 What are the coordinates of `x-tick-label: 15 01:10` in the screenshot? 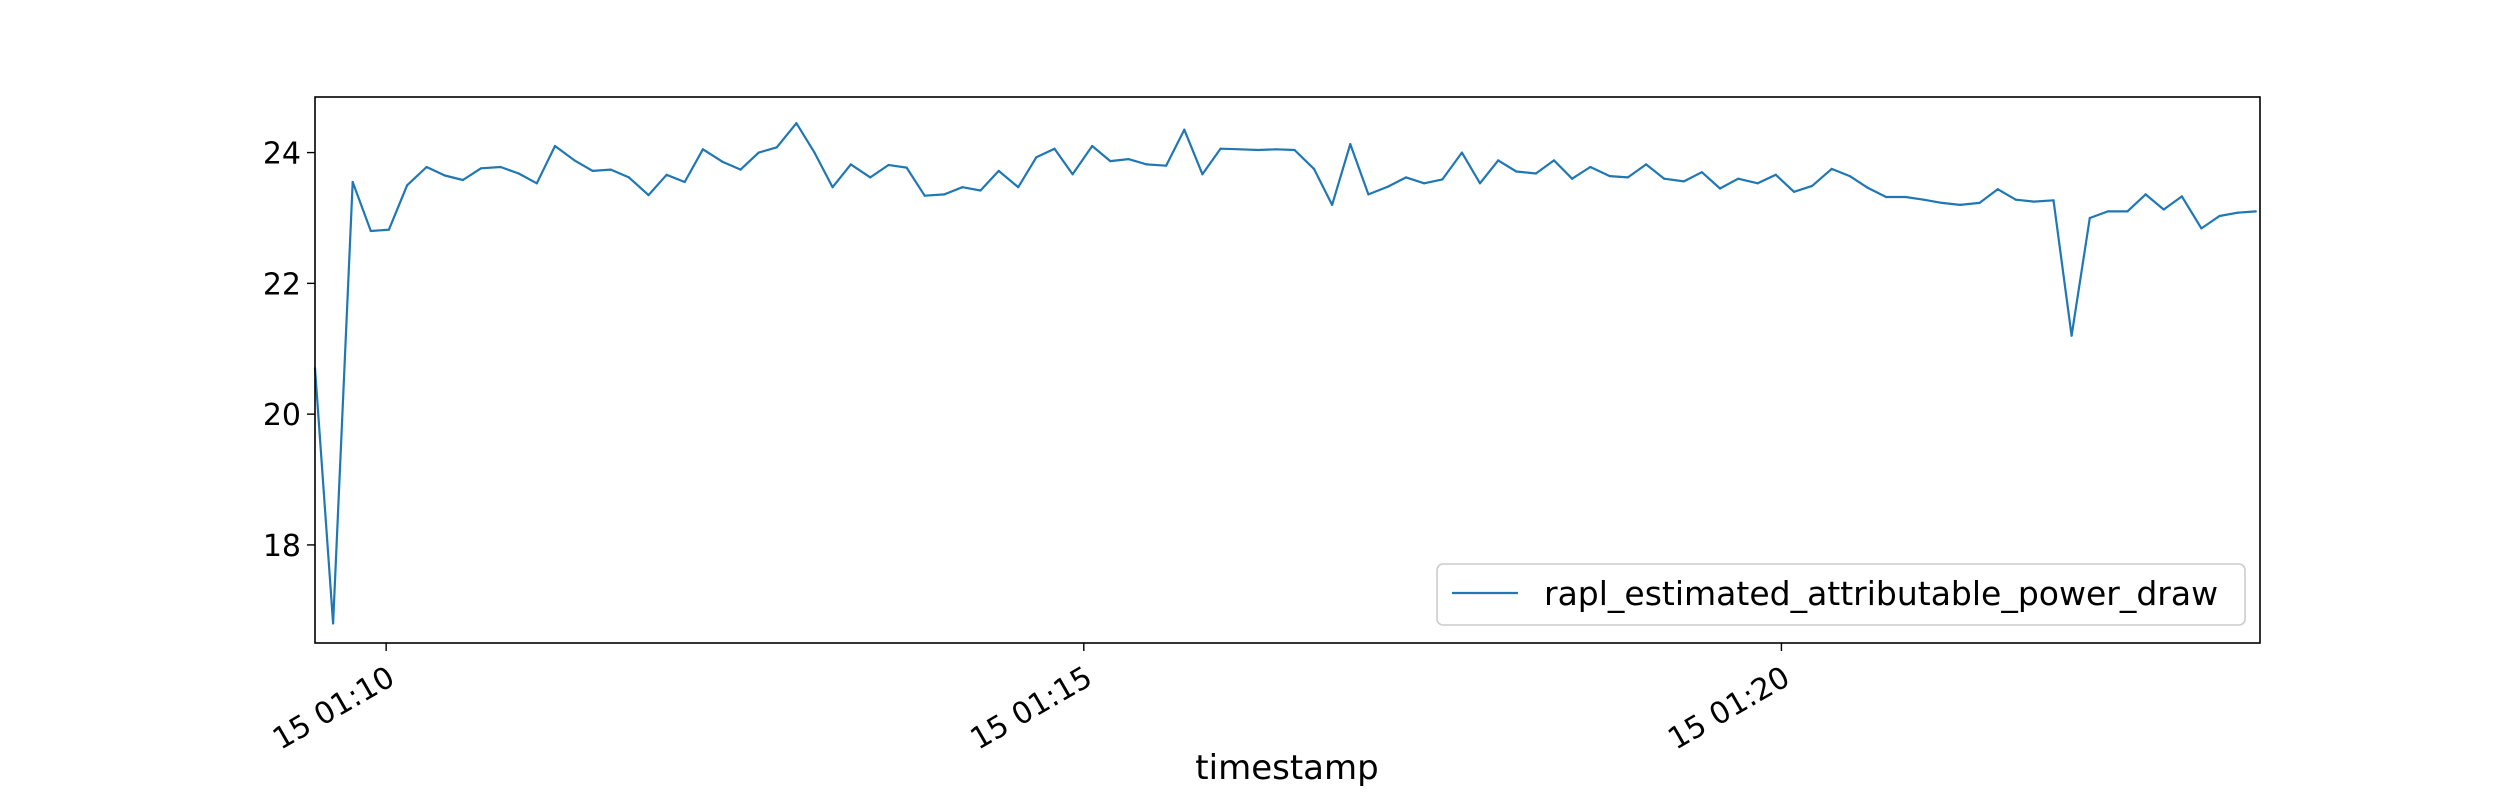 It's located at (334, 708).